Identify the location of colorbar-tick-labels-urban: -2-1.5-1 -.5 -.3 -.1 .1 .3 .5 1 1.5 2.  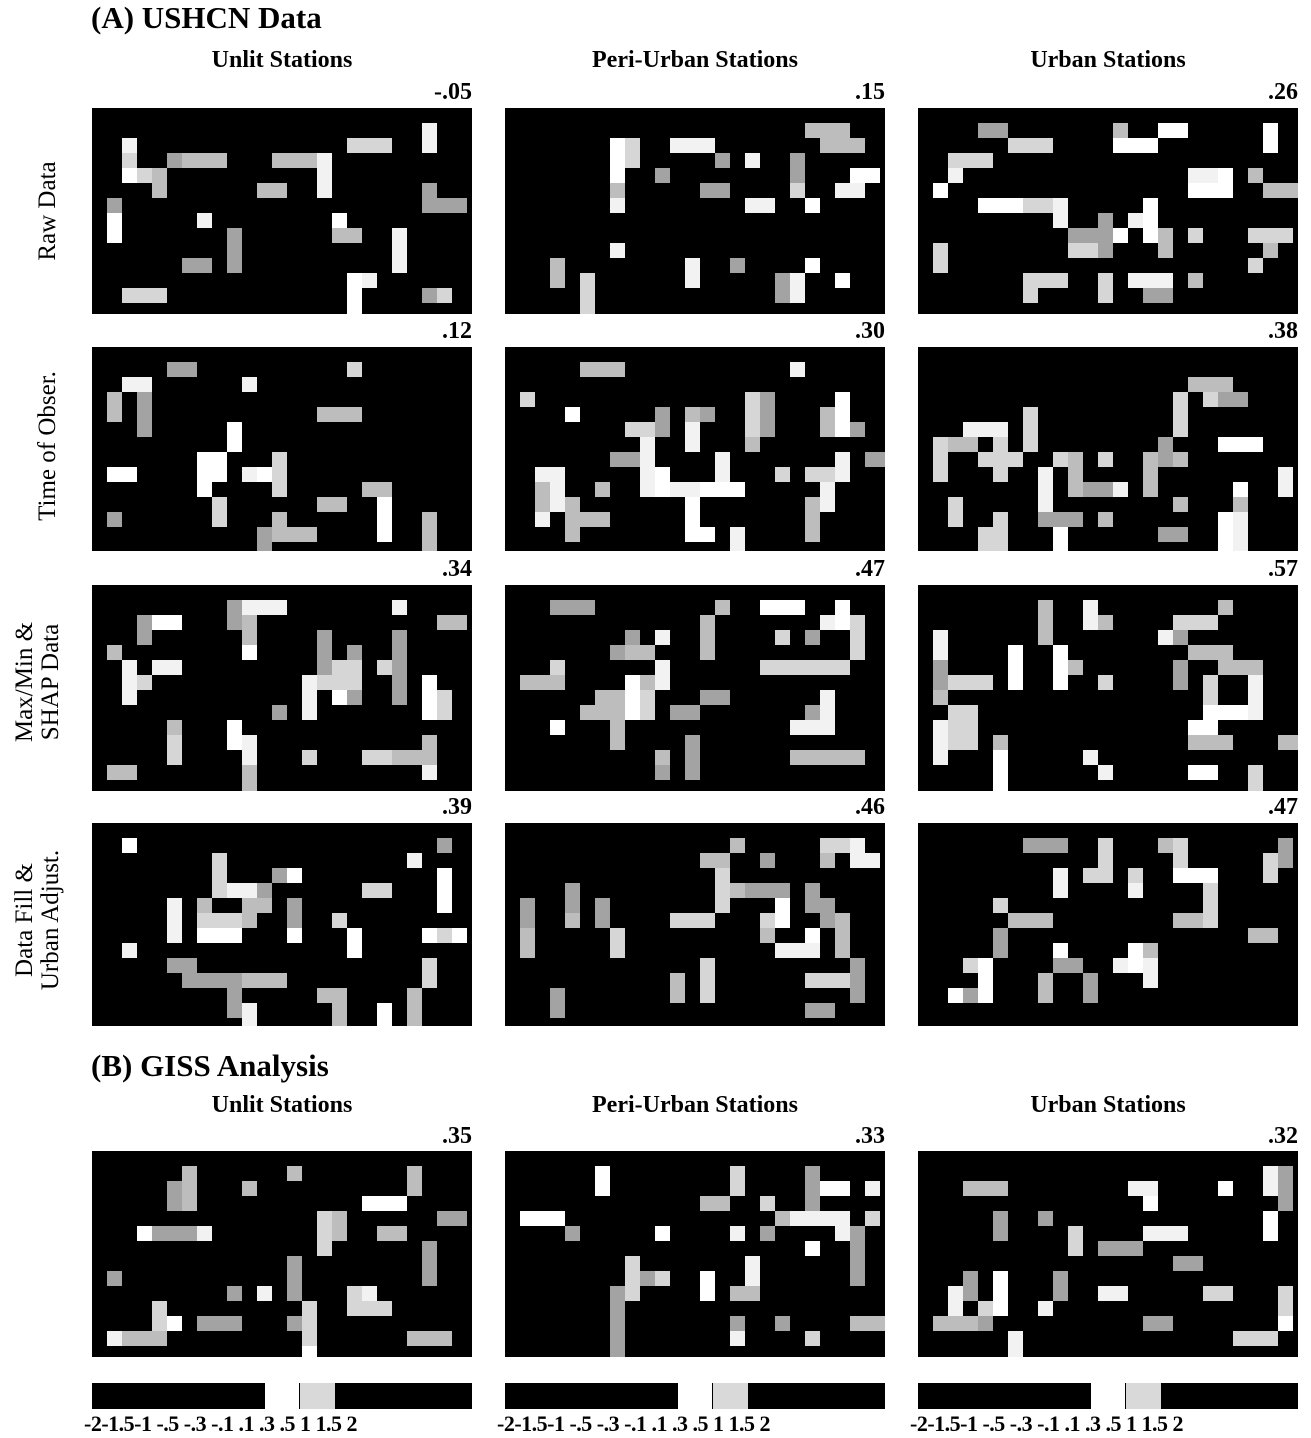
(1046, 1423).